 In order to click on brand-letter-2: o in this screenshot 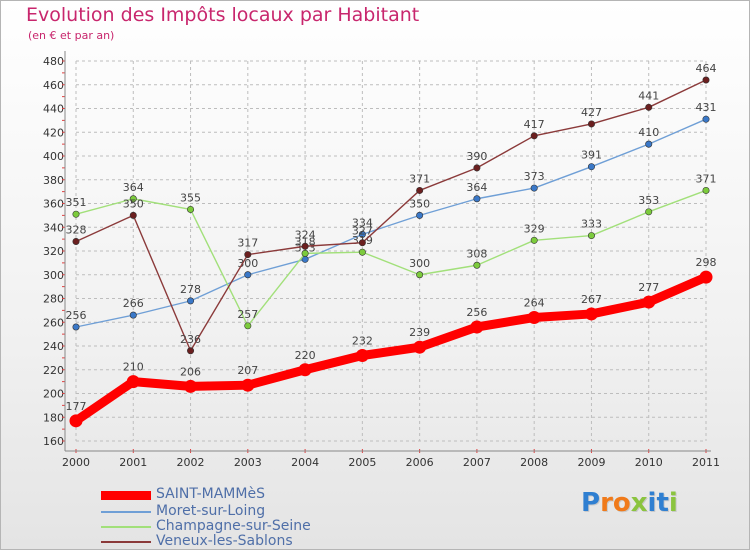, I will do `click(621, 503)`.